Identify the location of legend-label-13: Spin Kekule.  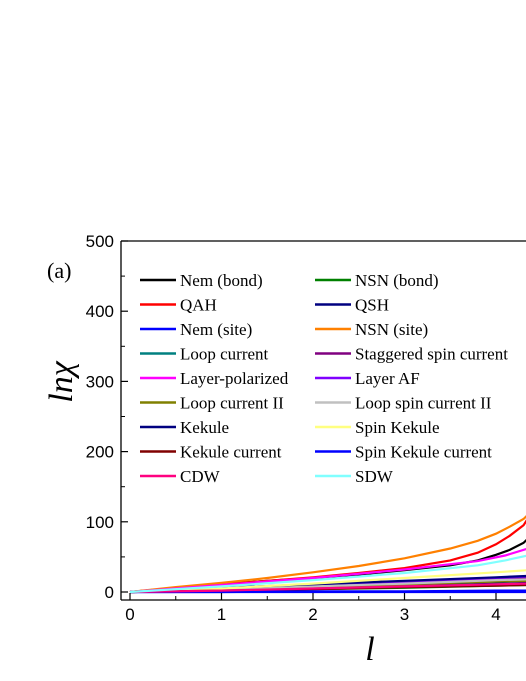
(397, 427).